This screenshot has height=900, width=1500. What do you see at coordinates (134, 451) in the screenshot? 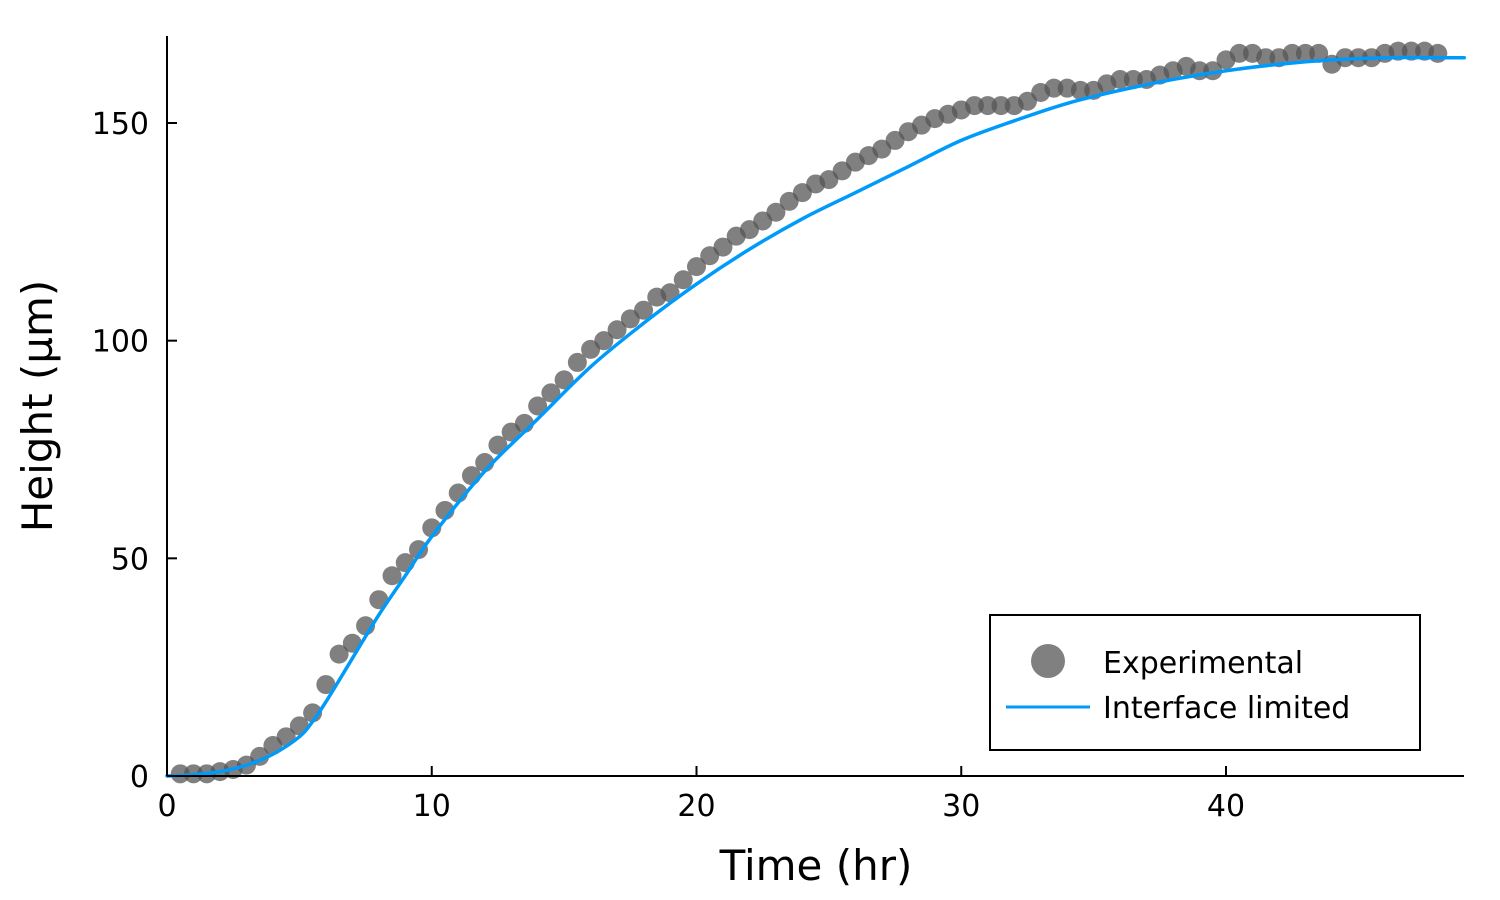
I see `y-ticks: 0 50 100 150` at bounding box center [134, 451].